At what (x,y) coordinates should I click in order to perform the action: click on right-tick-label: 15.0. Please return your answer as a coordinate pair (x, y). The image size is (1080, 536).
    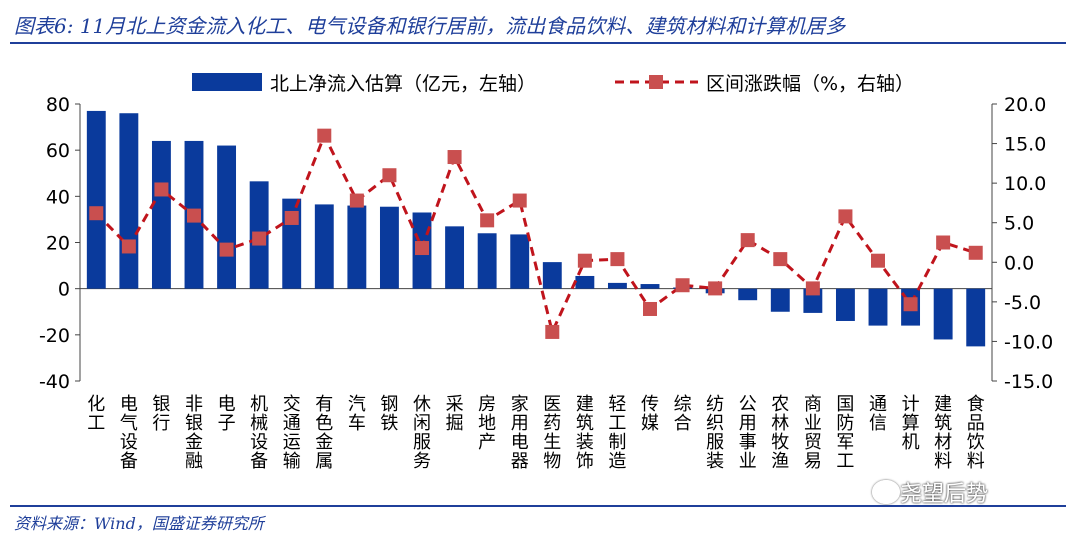
    Looking at the image, I should click on (1025, 145).